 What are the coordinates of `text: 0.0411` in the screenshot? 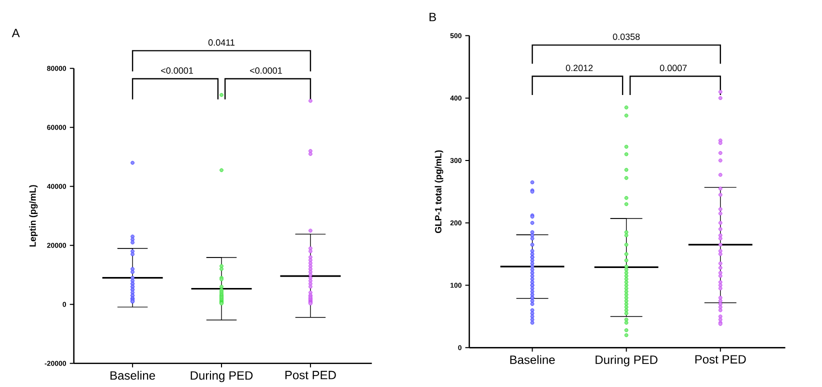 It's located at (221, 42).